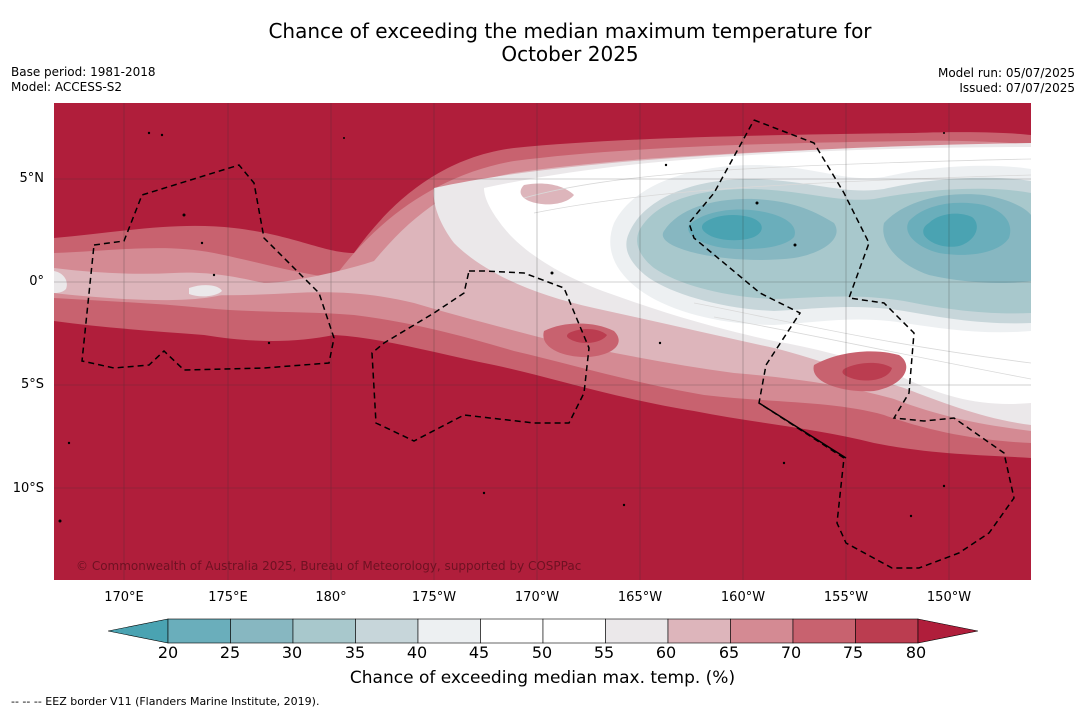  What do you see at coordinates (791, 652) in the screenshot?
I see `colorbar-tick-70: 70` at bounding box center [791, 652].